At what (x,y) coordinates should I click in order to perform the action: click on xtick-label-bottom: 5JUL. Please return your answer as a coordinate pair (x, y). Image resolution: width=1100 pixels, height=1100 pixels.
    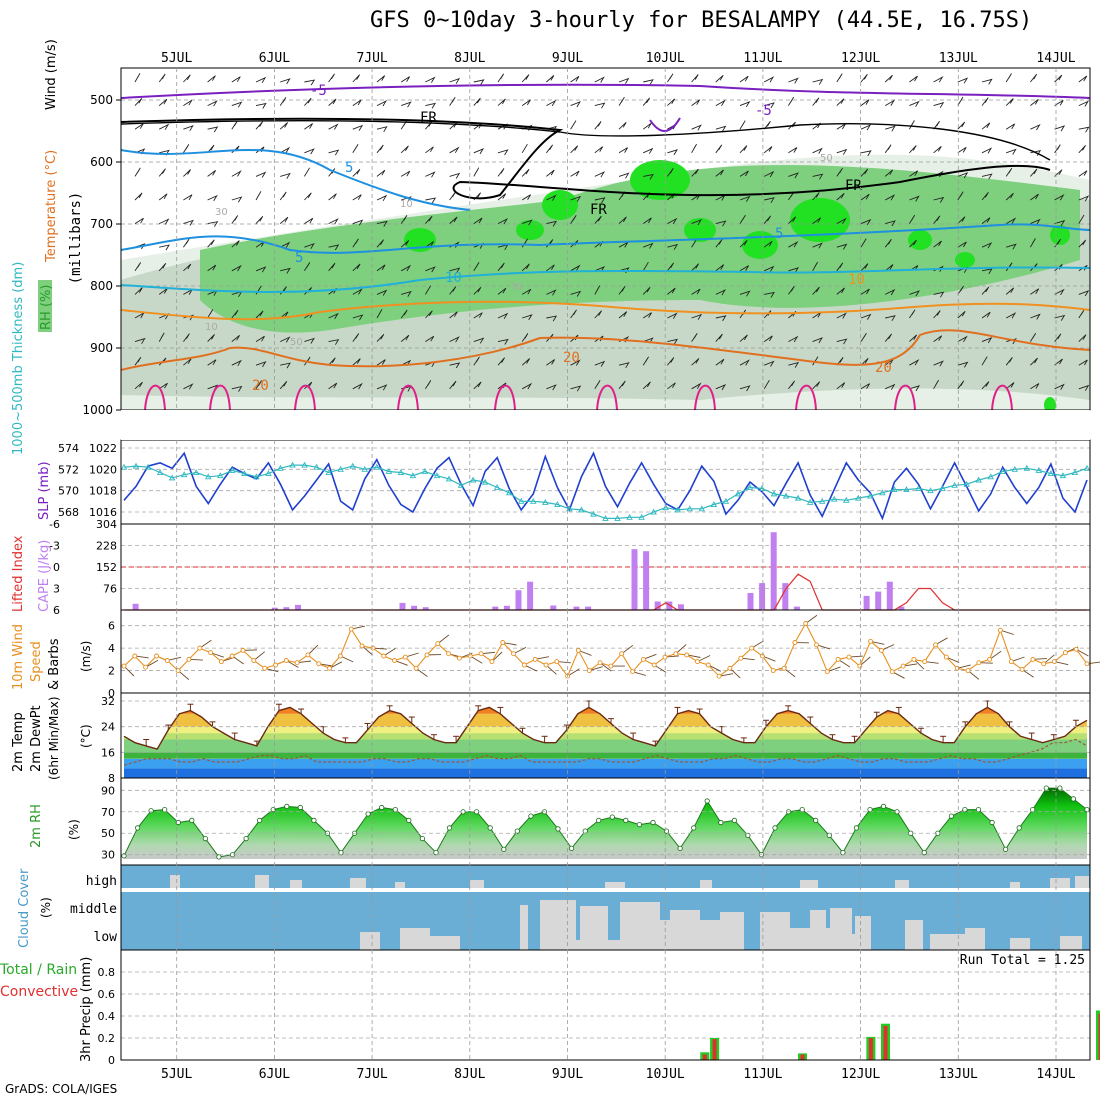
    Looking at the image, I should click on (176, 1074).